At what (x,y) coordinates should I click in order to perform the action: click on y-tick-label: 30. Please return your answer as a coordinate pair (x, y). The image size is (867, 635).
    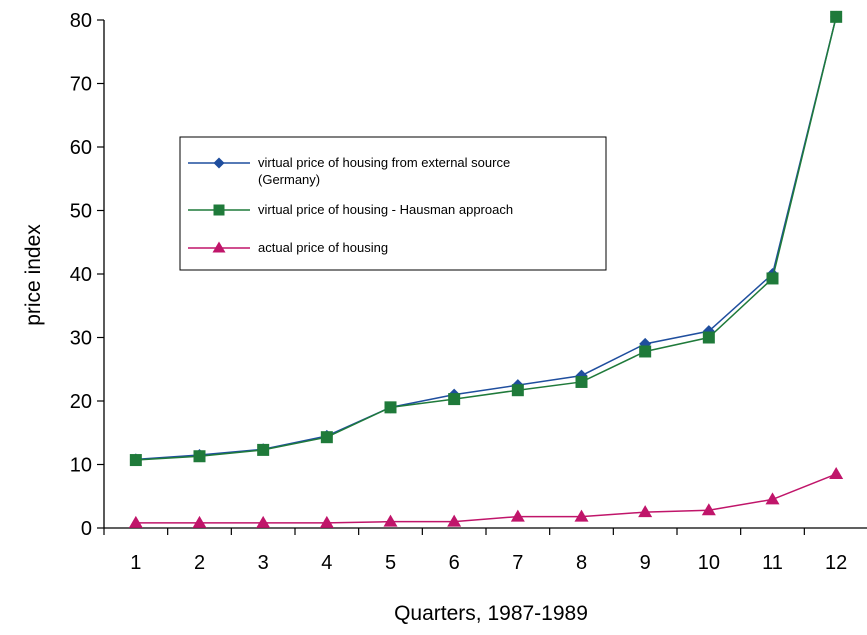
    Looking at the image, I should click on (81, 339).